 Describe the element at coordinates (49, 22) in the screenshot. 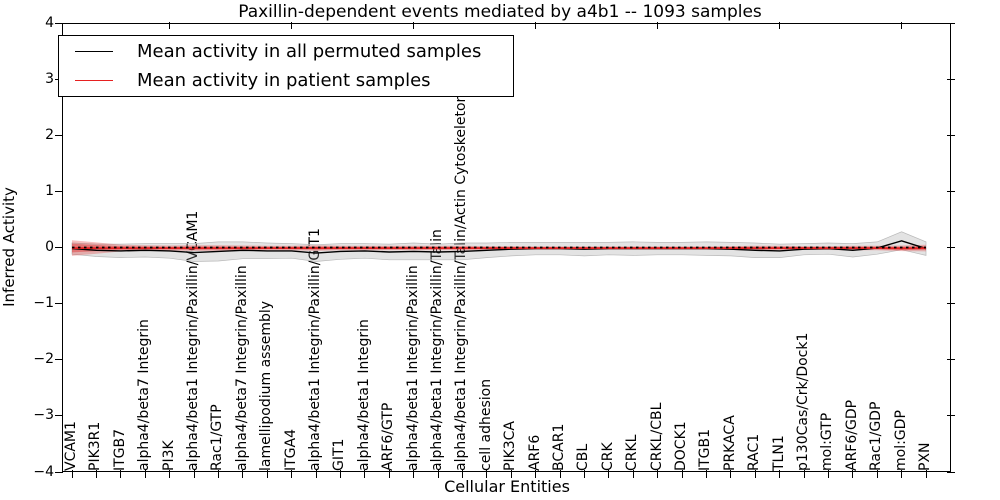

I see `y-tick-label: 4` at that location.